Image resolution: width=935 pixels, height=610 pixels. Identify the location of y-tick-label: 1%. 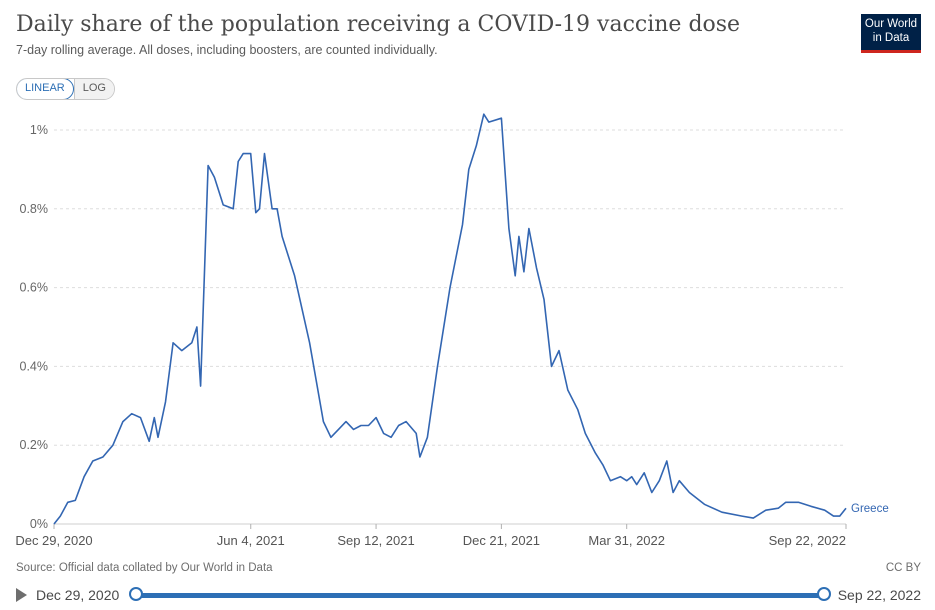
(39, 130).